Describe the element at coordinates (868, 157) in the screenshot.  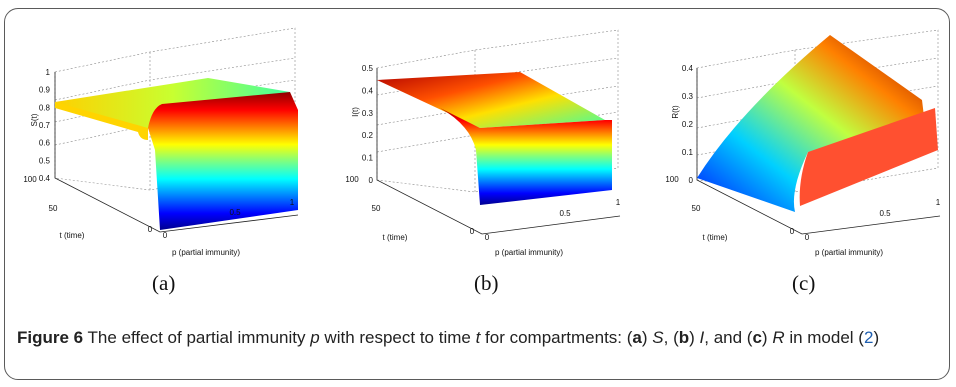
I see `panel-c-surface-front` at that location.